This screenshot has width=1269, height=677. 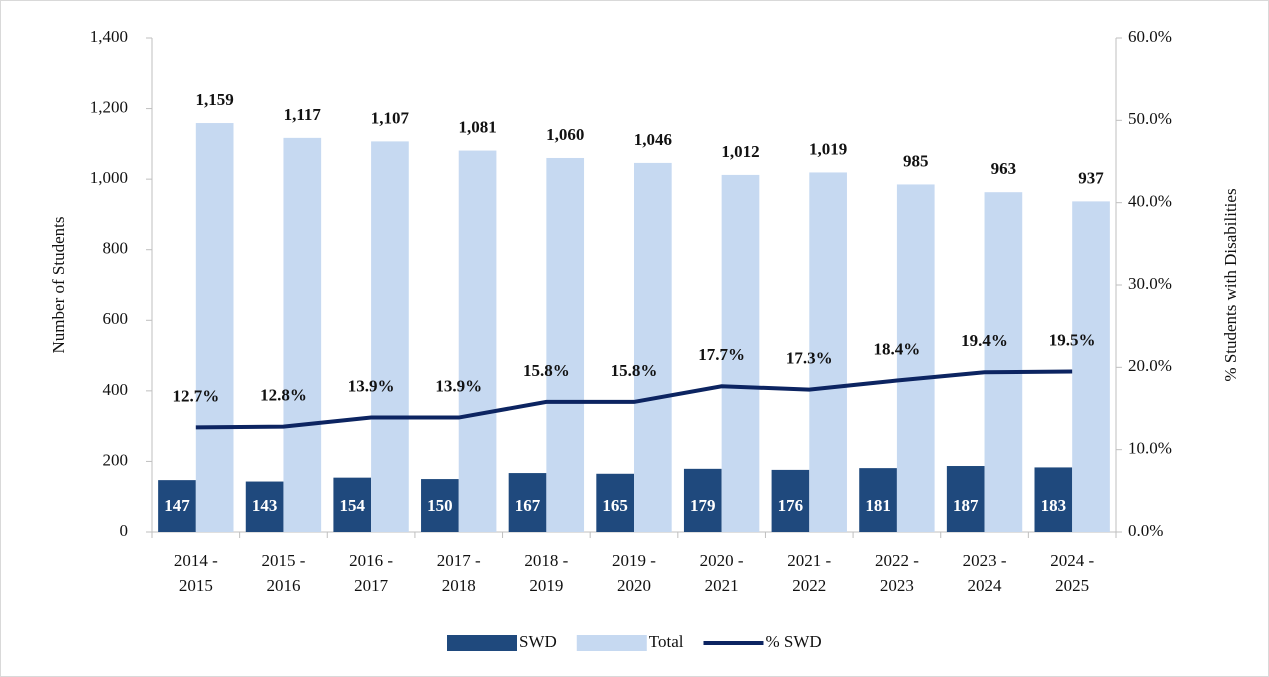 What do you see at coordinates (1150, 448) in the screenshot?
I see `y2-tick-label: 10.0%` at bounding box center [1150, 448].